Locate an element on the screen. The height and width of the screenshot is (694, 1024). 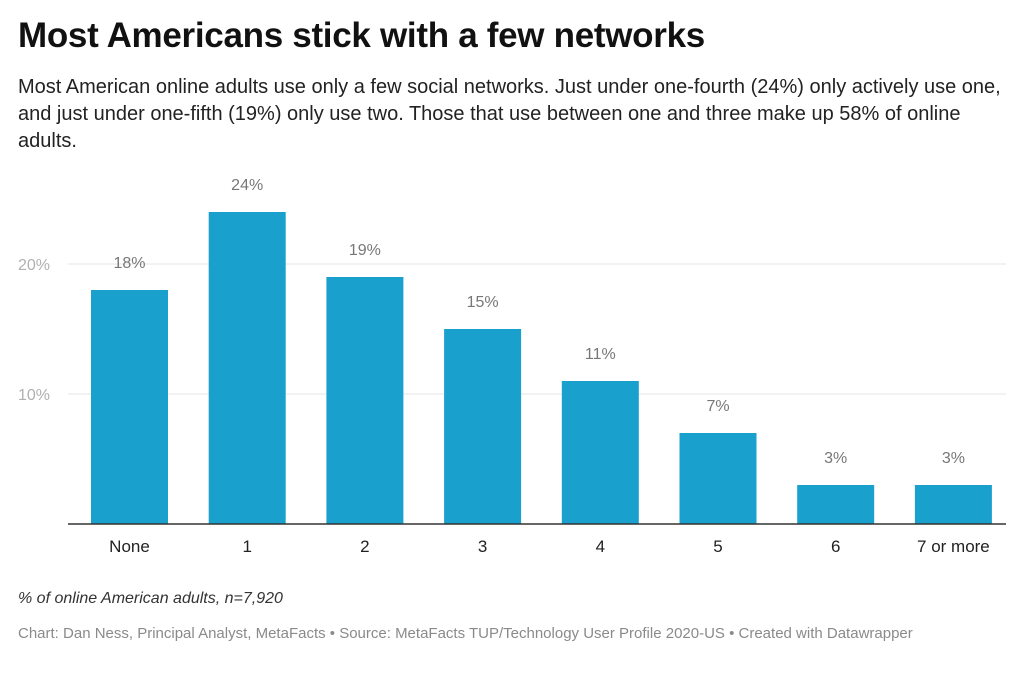
value-label: 19% is located at coordinates (365, 250).